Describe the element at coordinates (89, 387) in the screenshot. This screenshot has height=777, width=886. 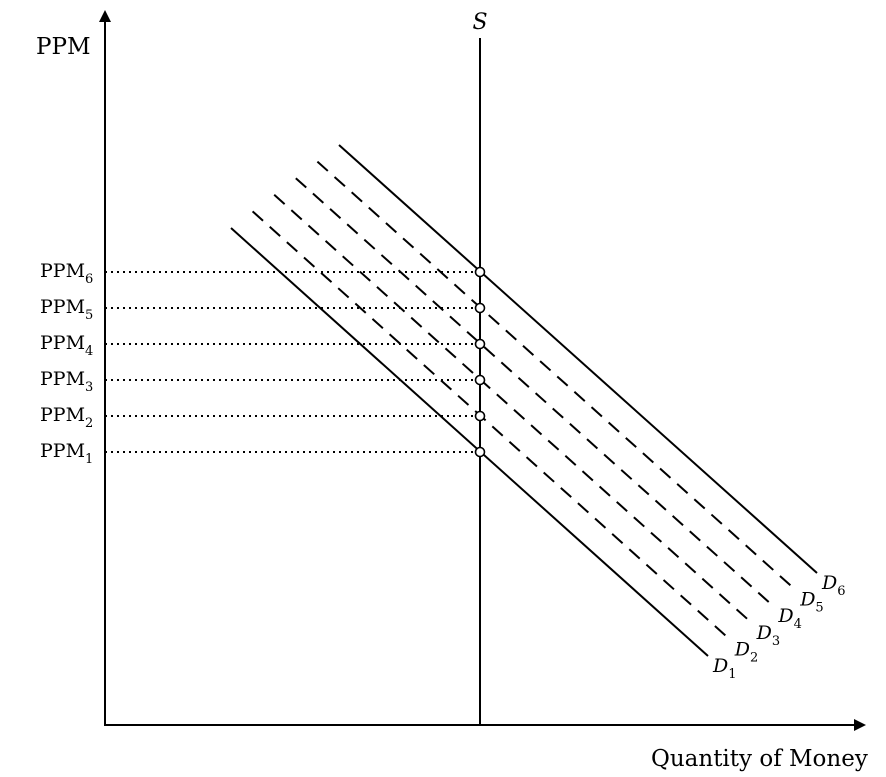
I see `price-label-sub: 3` at that location.